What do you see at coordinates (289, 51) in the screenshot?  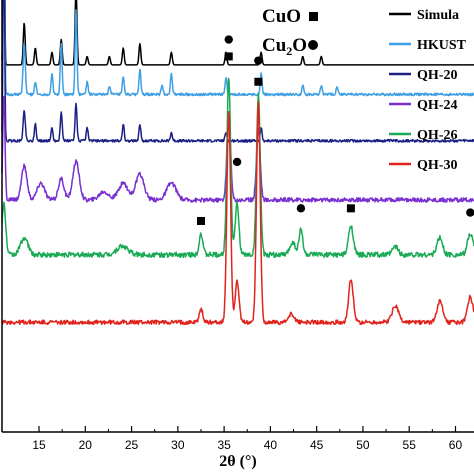 I see `phase-legend-cu2o-sub: 2` at bounding box center [289, 51].